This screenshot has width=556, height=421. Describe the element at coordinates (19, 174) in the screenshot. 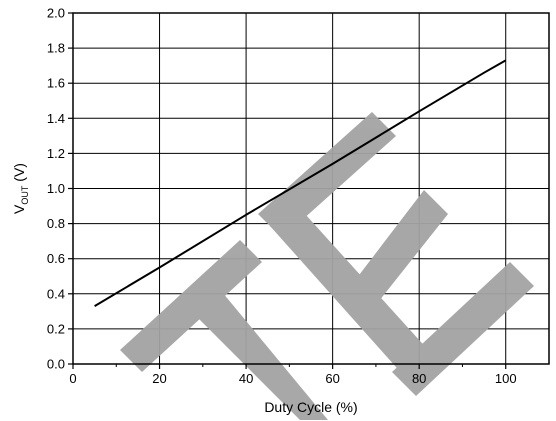

I see `y-axis-label-unit: (V)` at that location.